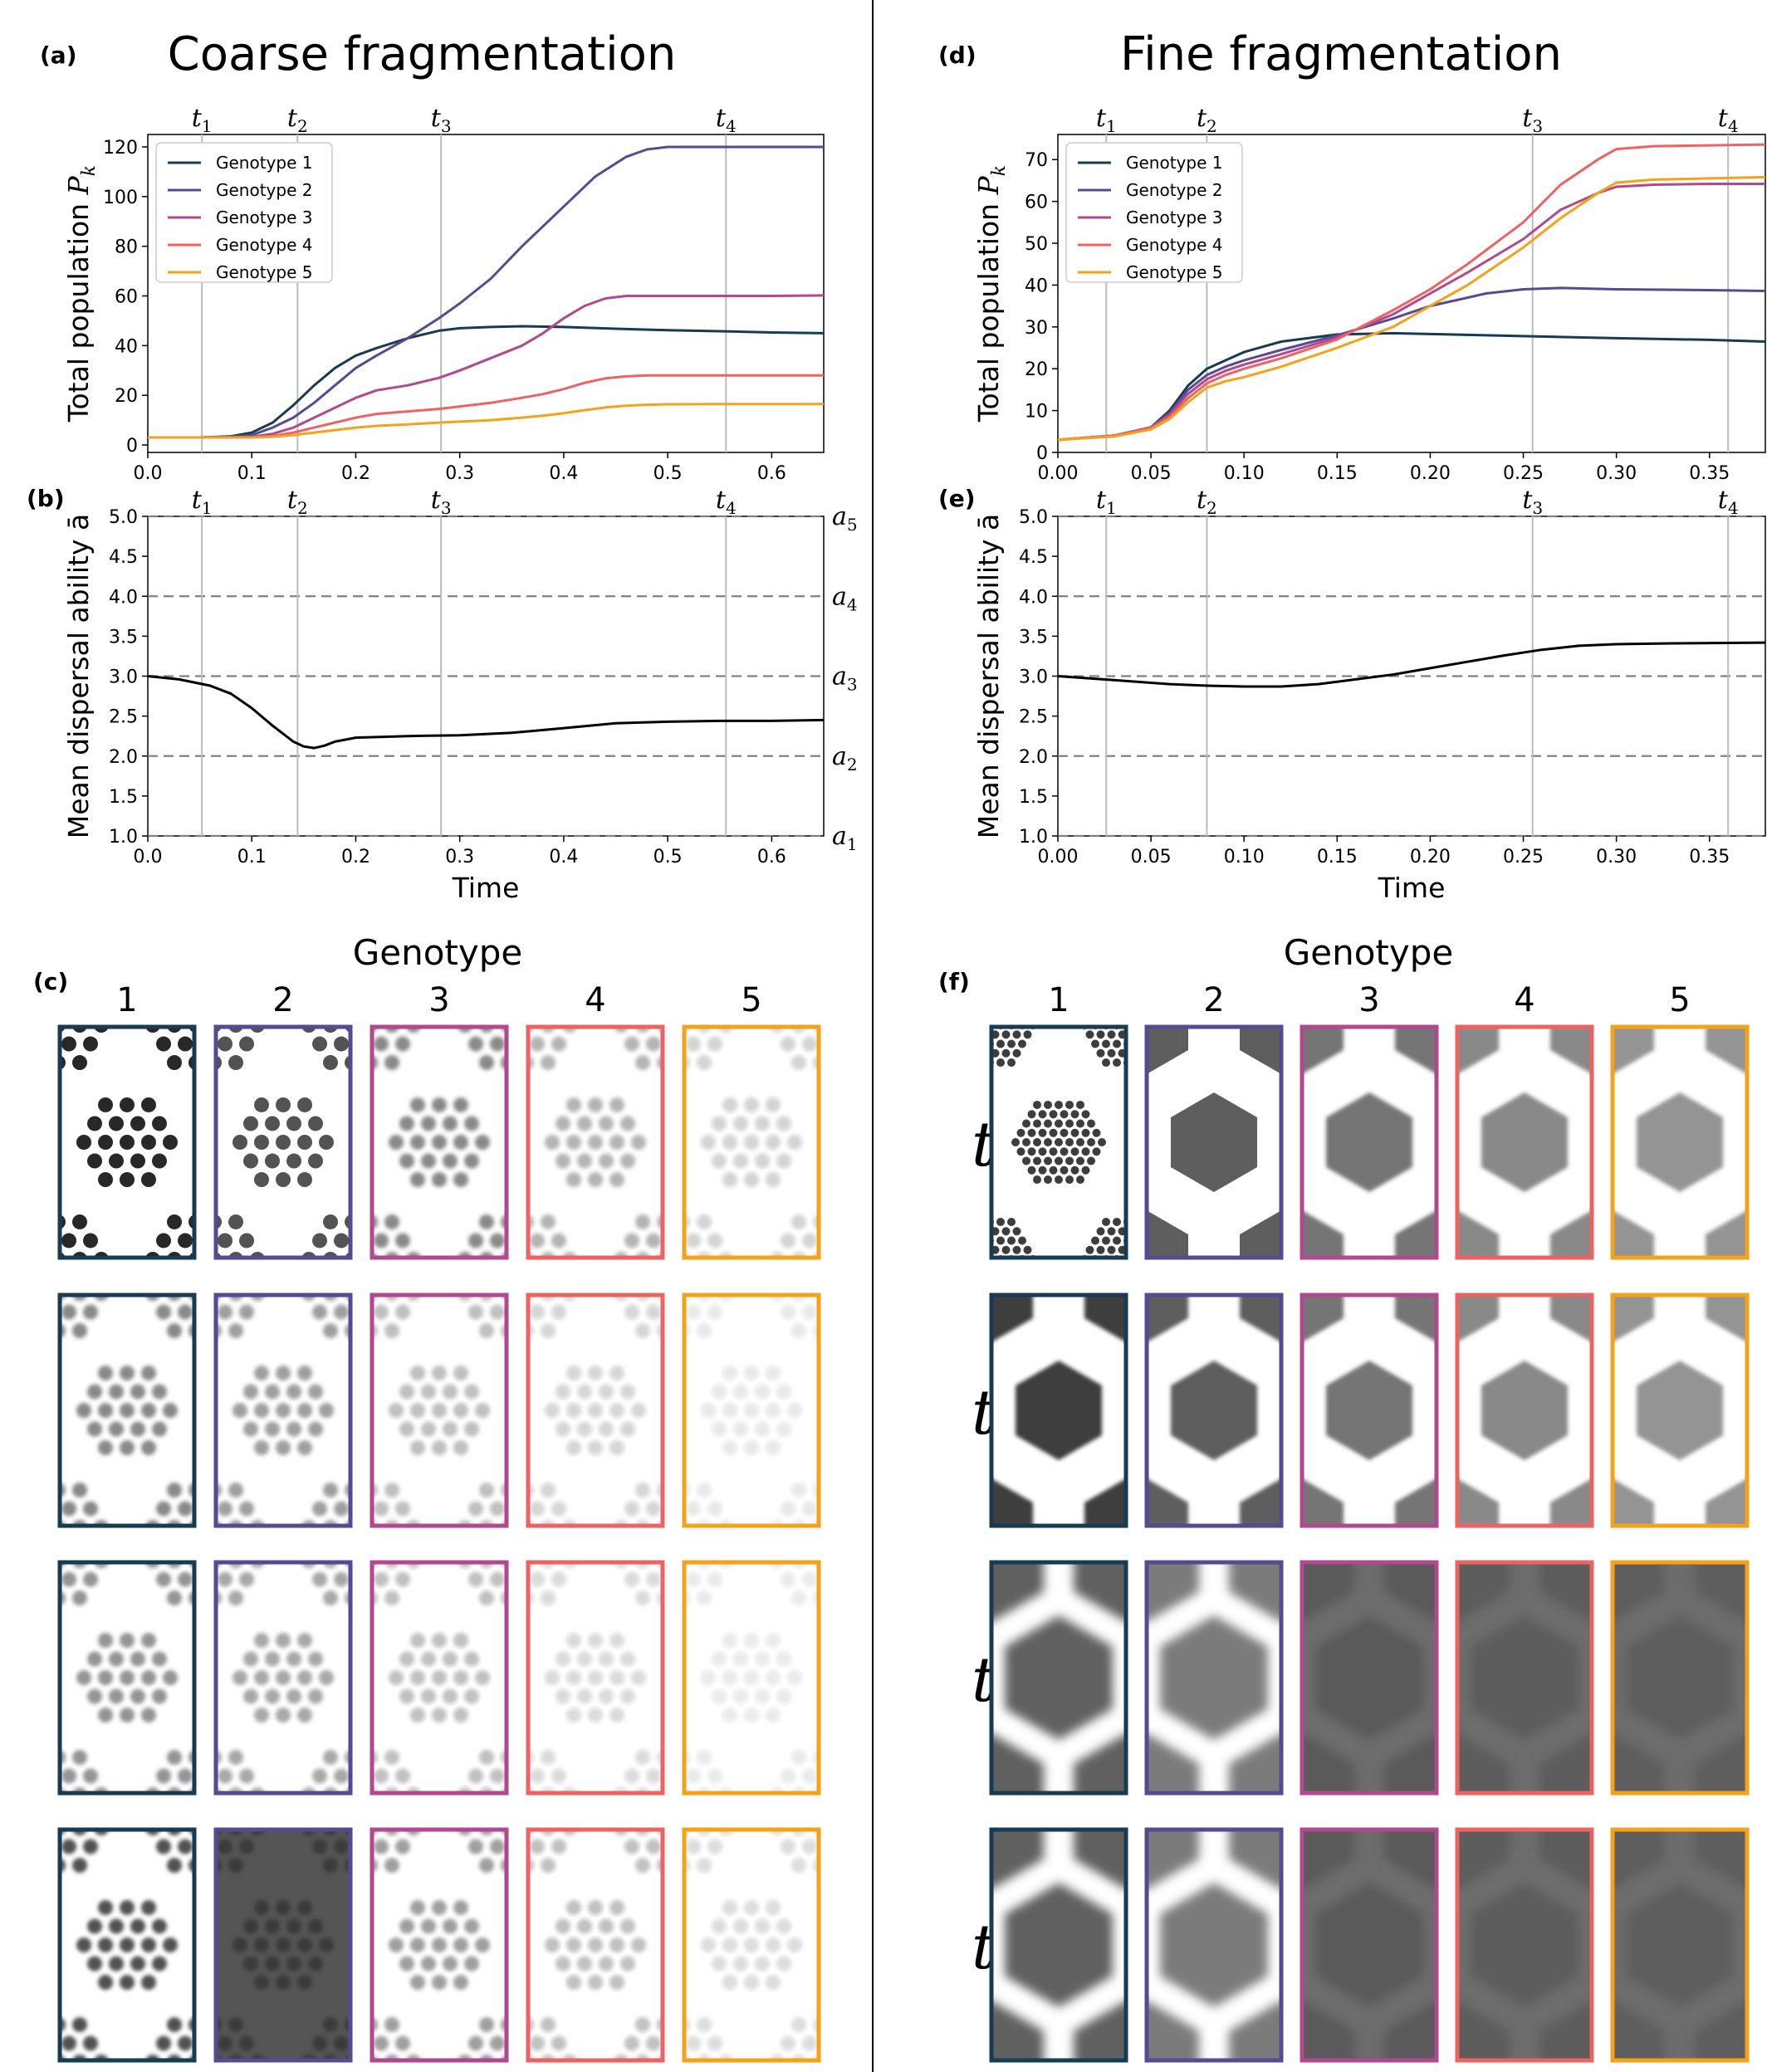 The height and width of the screenshot is (2072, 1767). Describe the element at coordinates (1034, 838) in the screenshot. I see `y-tick-label: 1.0` at that location.